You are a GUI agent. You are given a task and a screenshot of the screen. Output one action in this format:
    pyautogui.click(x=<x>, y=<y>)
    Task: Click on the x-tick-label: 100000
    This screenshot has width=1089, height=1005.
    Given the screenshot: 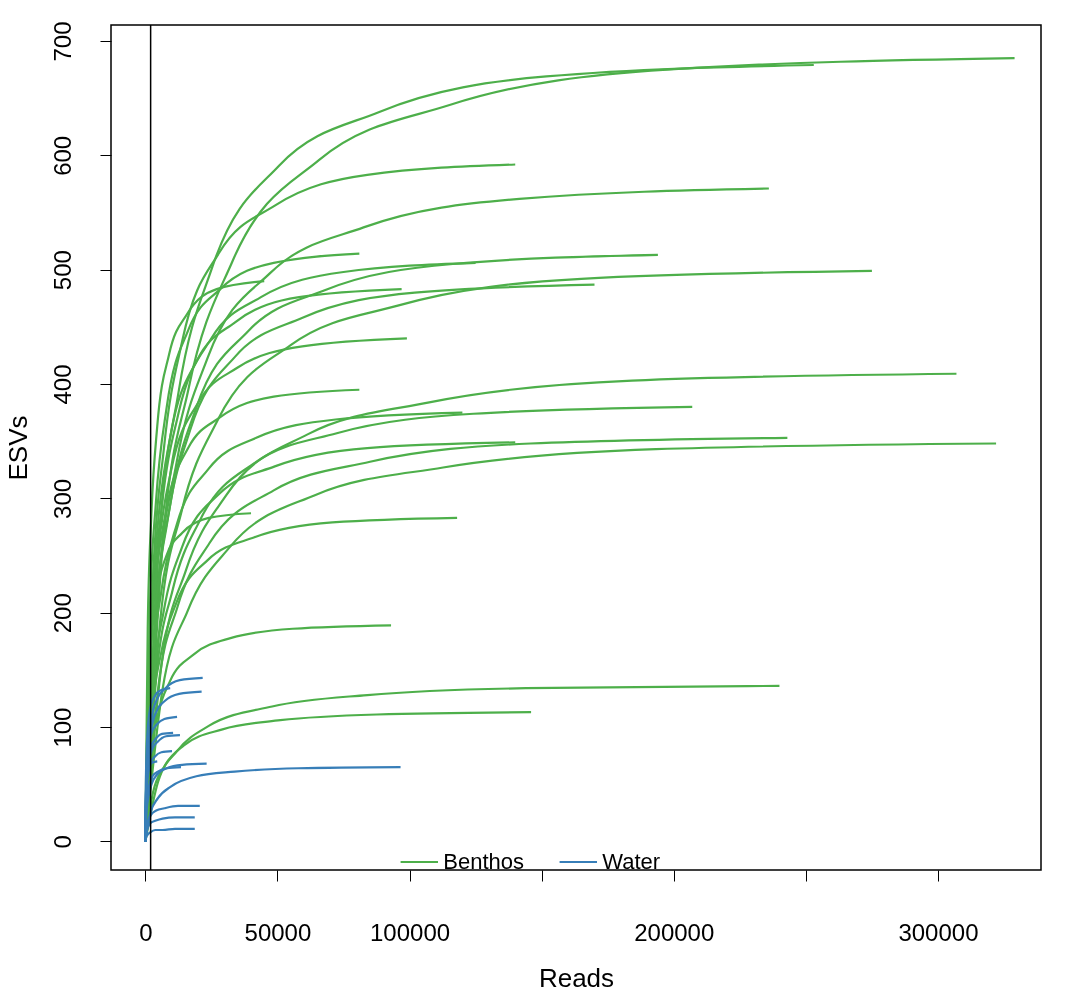 What is the action you would take?
    pyautogui.click(x=410, y=932)
    